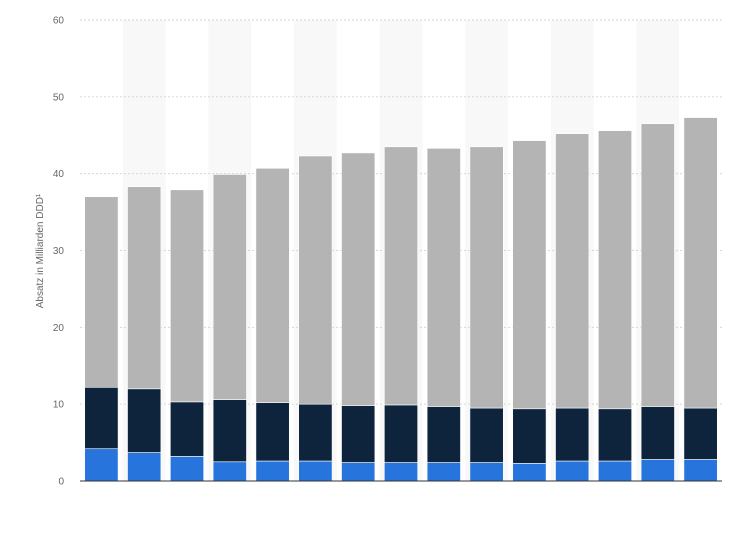 The height and width of the screenshot is (560, 754). I want to click on y-tick-label: 50, so click(59, 97).